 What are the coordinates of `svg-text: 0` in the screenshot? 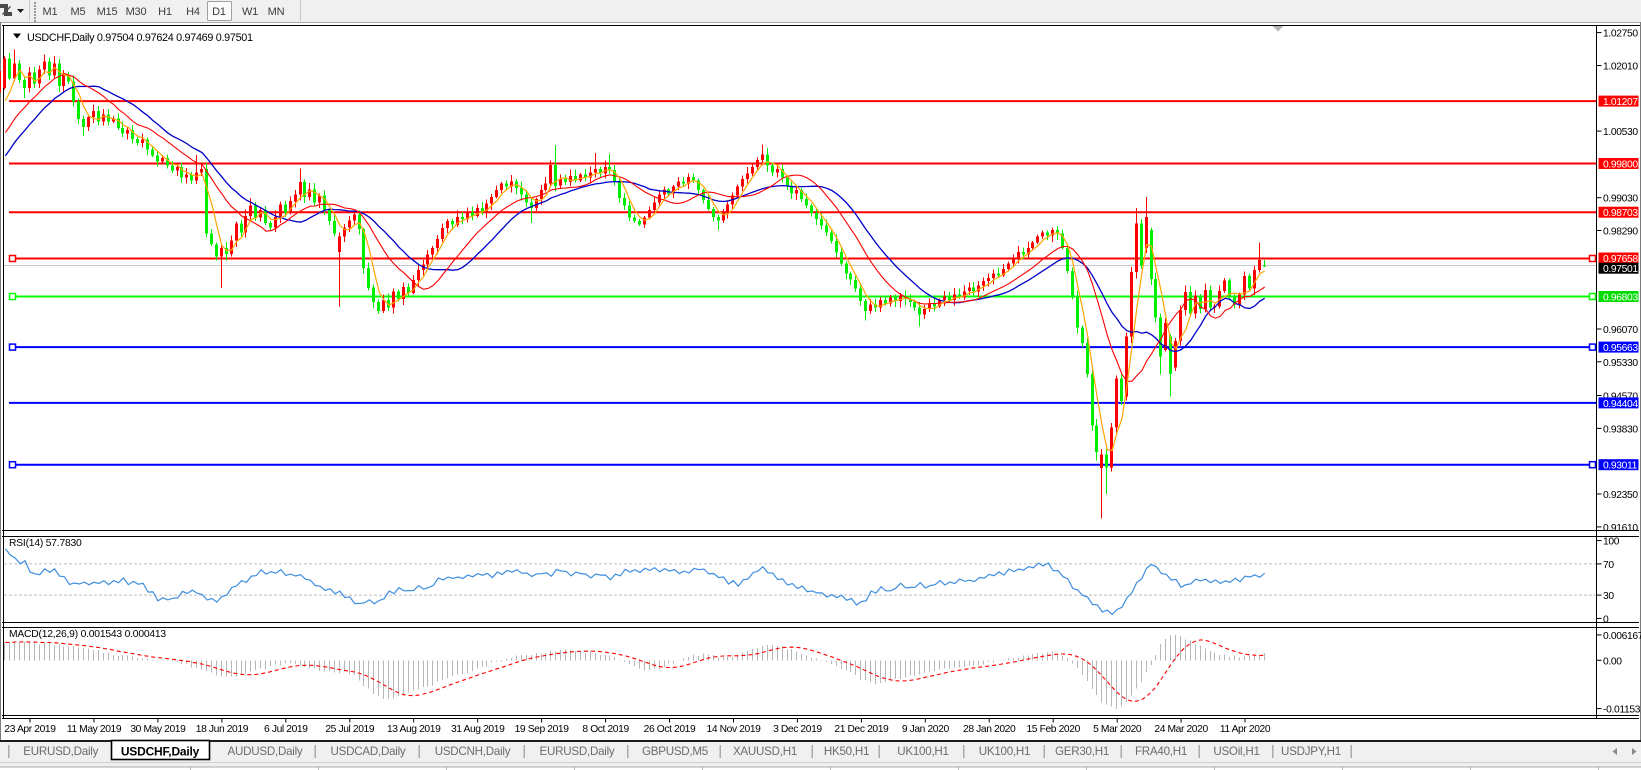 It's located at (1606, 619).